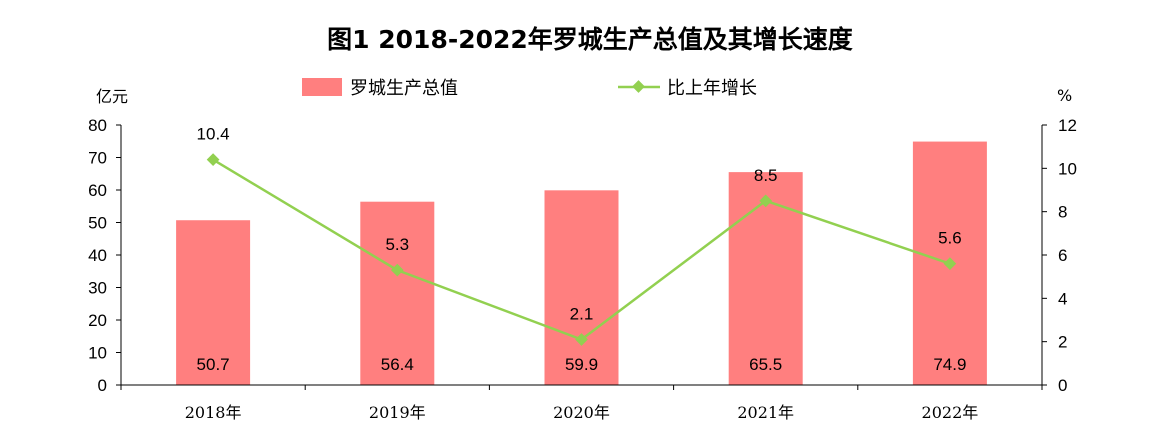 The width and height of the screenshot is (1160, 447). What do you see at coordinates (97, 223) in the screenshot?
I see `left-tick-label: 50` at bounding box center [97, 223].